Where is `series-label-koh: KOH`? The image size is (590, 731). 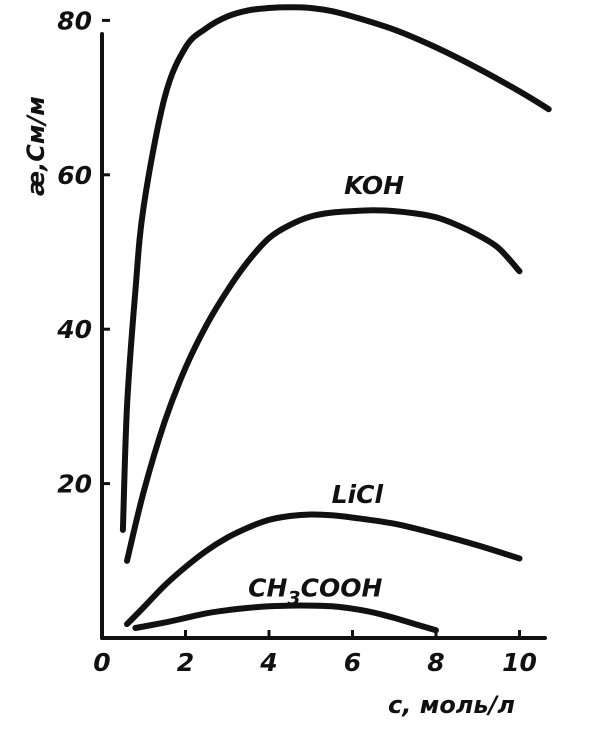
series-label-koh: KOH is located at coordinates (374, 185).